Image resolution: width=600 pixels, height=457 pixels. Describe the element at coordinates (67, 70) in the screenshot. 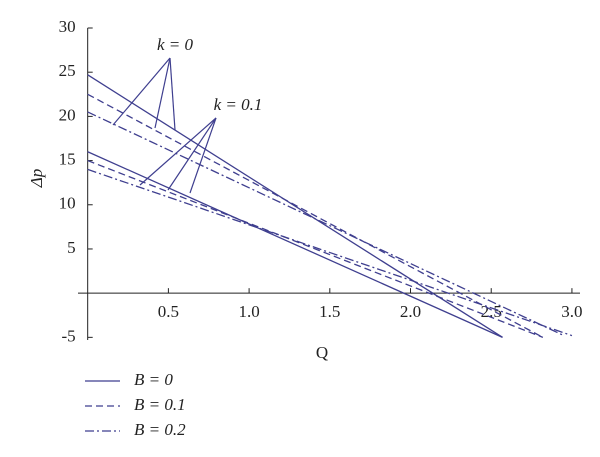

I see `y-tick-label: 25` at that location.